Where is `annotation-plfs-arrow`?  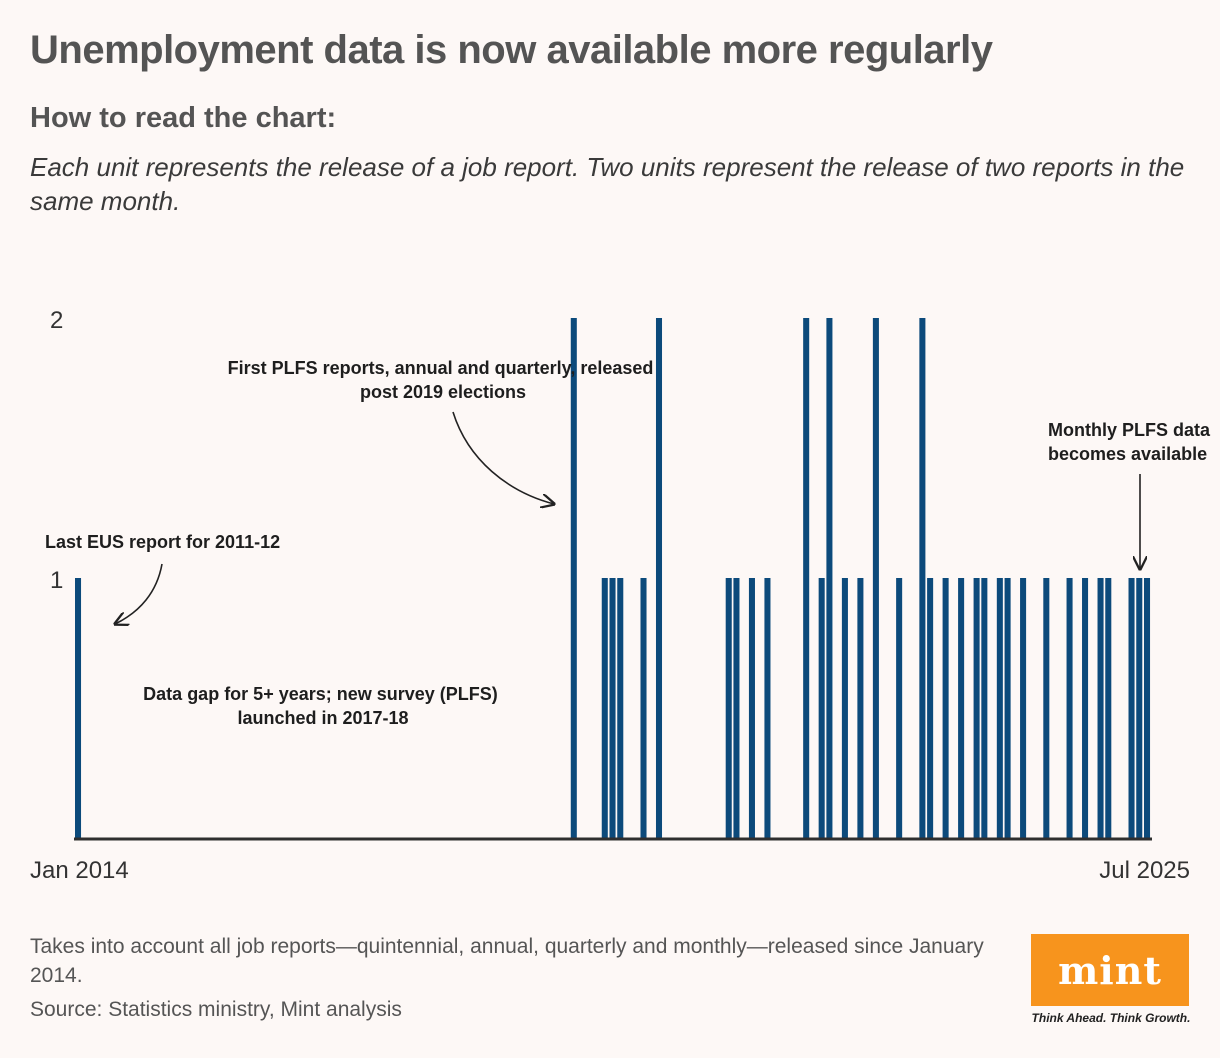
annotation-plfs-arrow is located at coordinates (503, 457).